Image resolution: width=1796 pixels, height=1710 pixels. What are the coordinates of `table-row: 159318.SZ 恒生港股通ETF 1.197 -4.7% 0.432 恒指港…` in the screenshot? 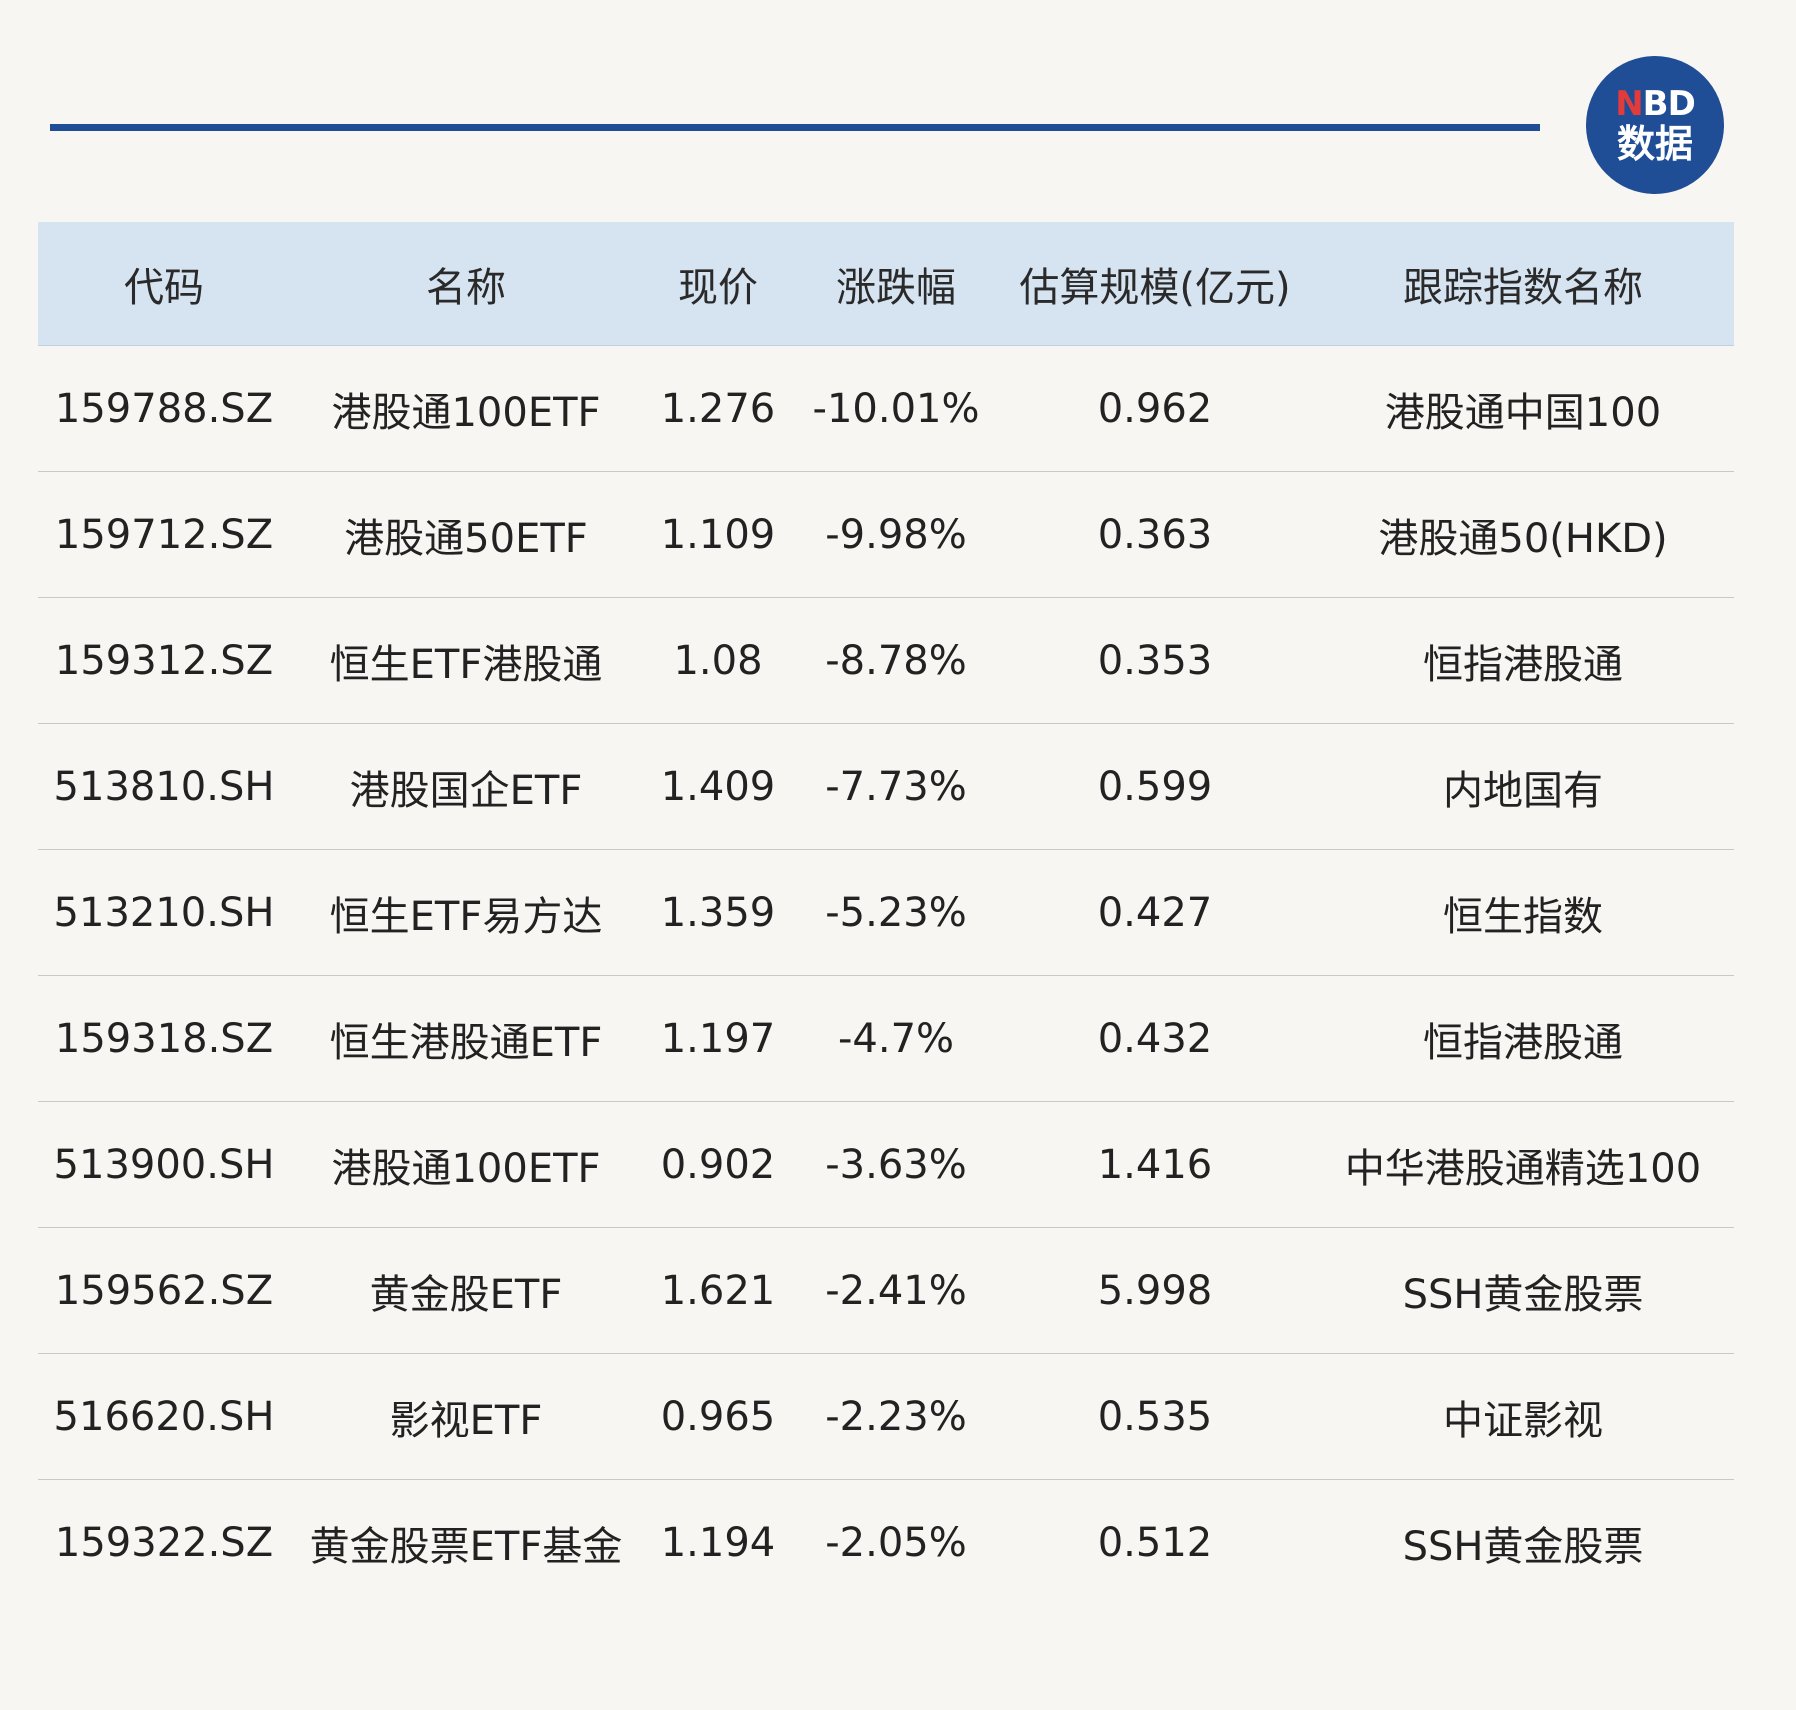 It's located at (886, 1039).